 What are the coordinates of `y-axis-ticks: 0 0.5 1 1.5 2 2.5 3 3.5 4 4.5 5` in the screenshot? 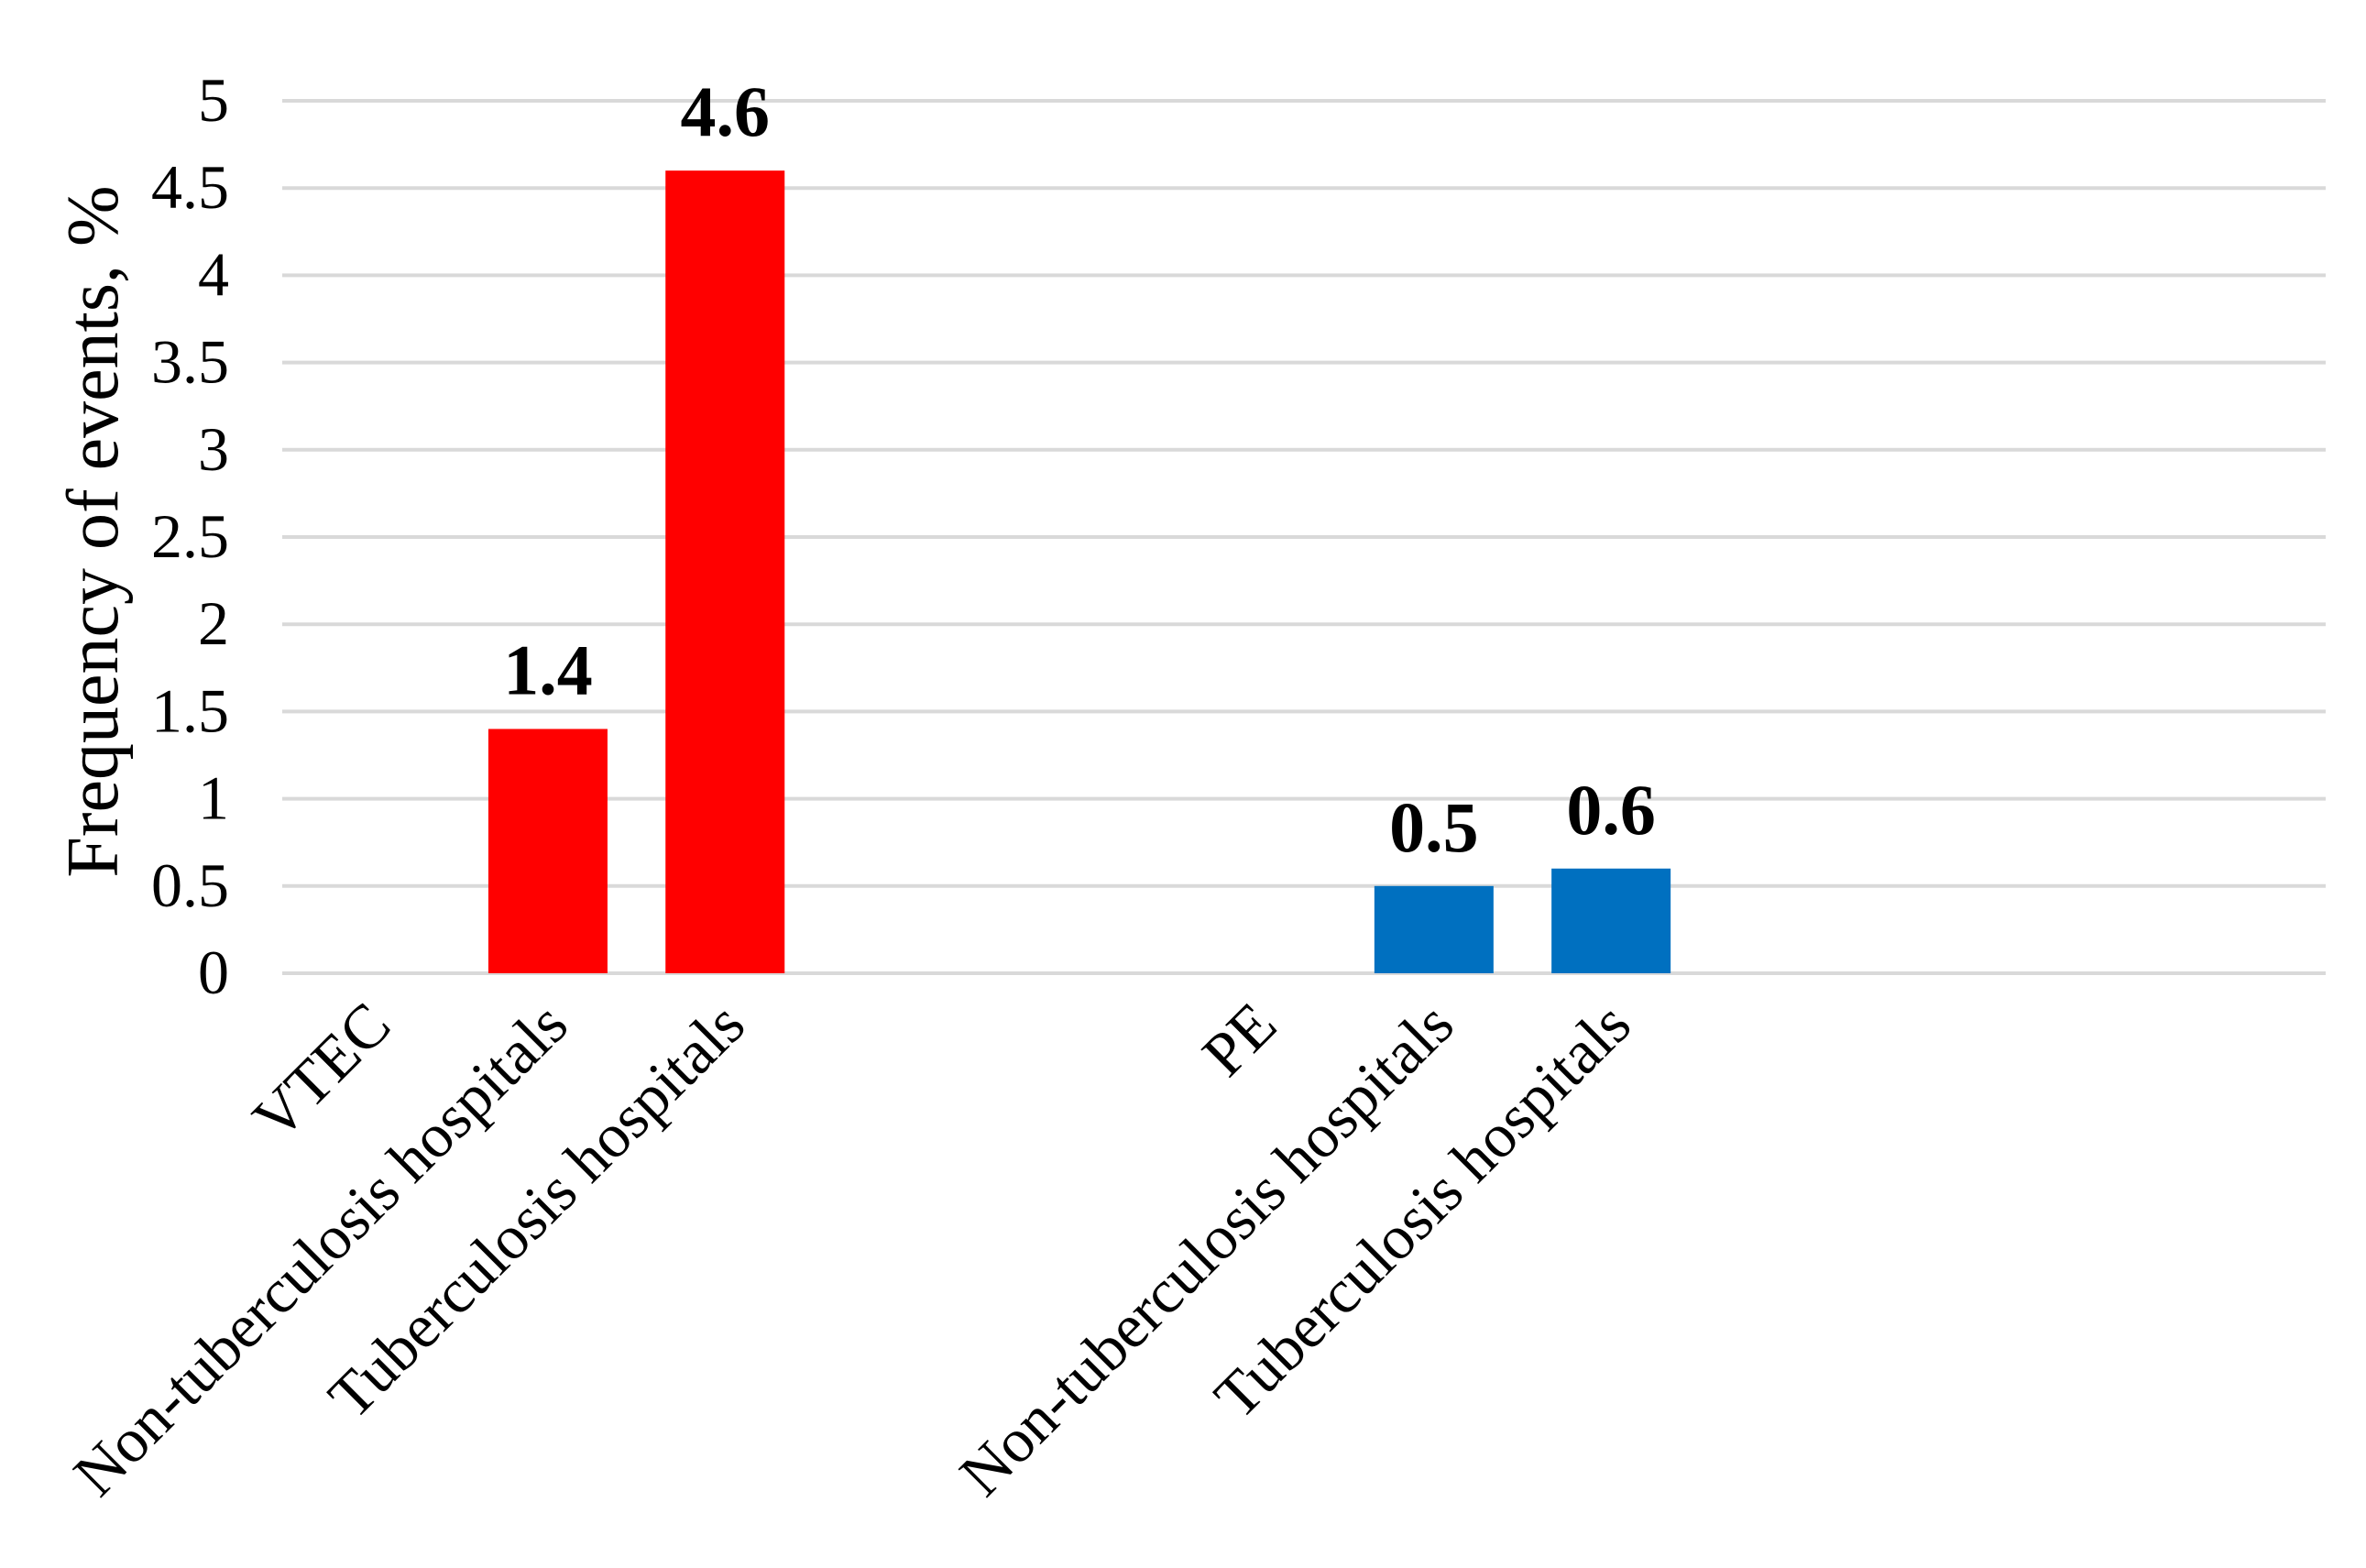 It's located at (190, 536).